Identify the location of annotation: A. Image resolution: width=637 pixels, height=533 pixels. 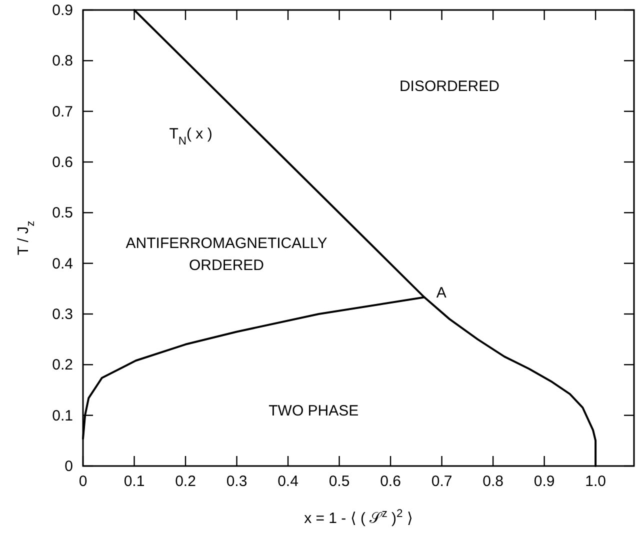
(441, 293).